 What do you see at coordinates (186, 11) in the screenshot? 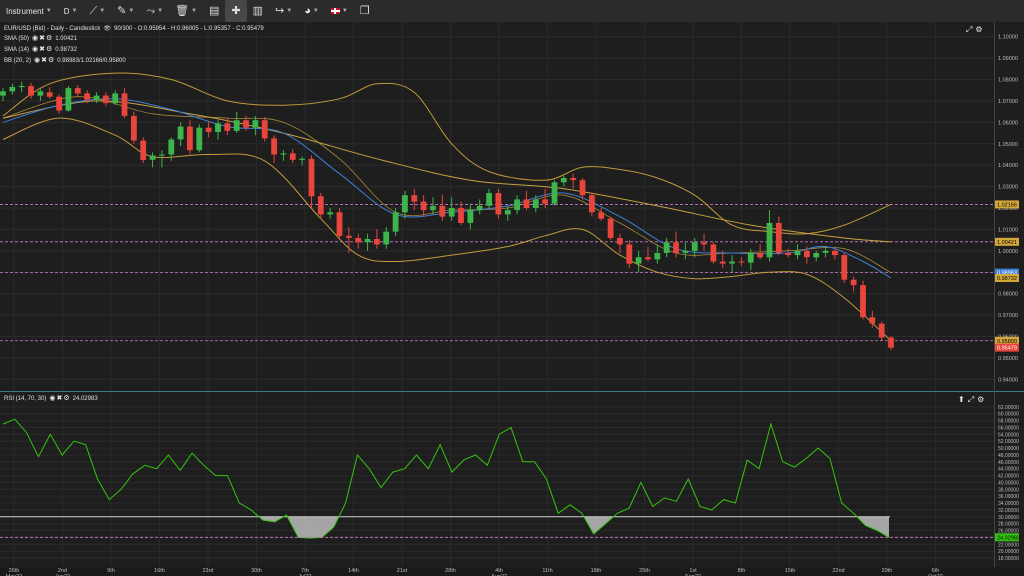
I see `delete-menu: 🗑 ▼` at bounding box center [186, 11].